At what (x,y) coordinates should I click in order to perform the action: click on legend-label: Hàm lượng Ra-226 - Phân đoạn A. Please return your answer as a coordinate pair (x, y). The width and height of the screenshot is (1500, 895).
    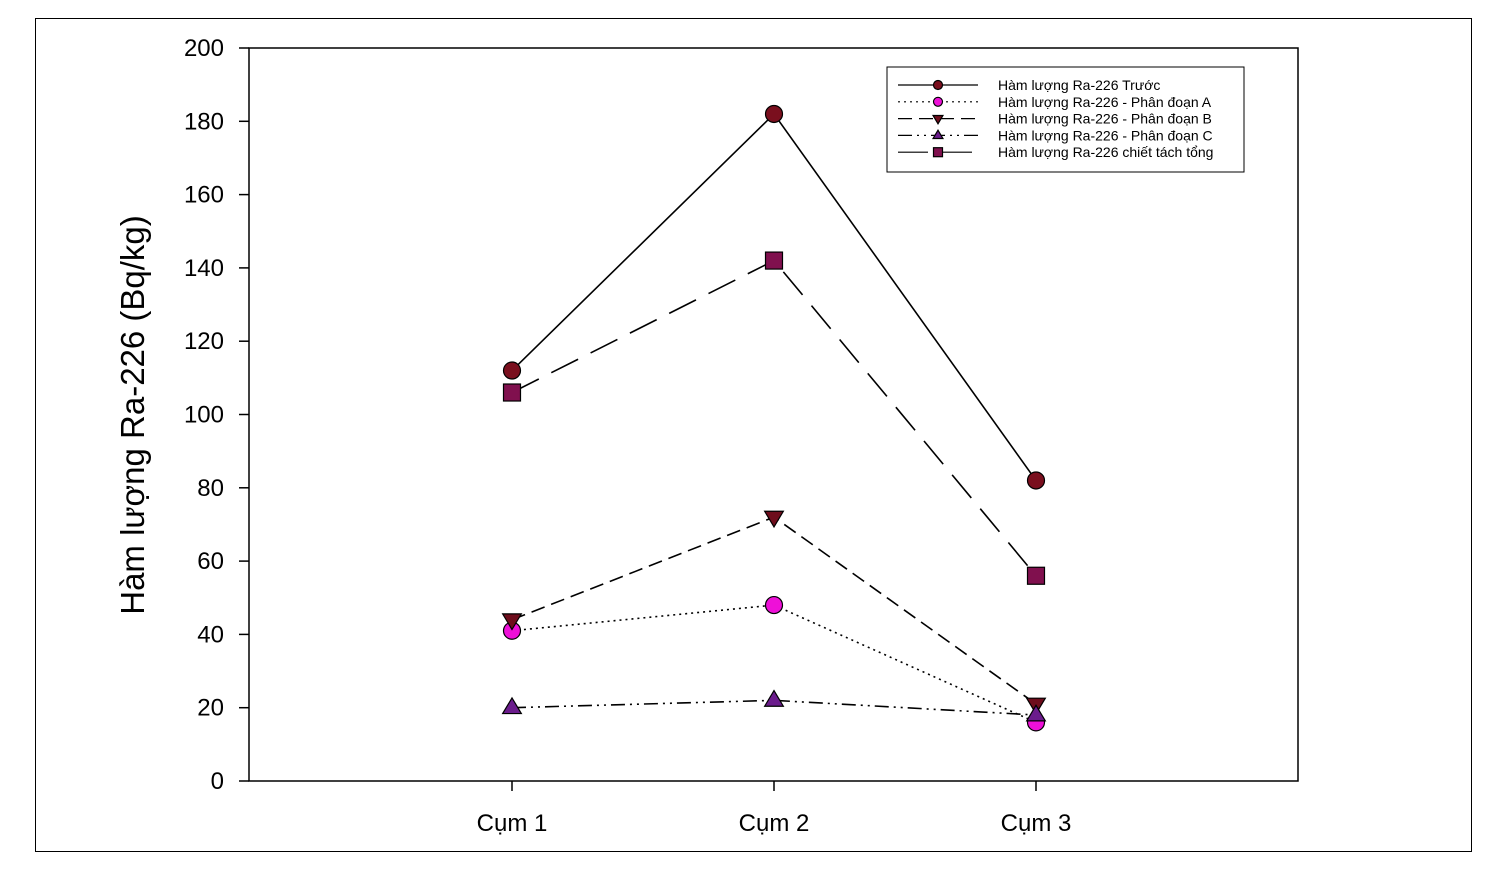
    Looking at the image, I should click on (1105, 102).